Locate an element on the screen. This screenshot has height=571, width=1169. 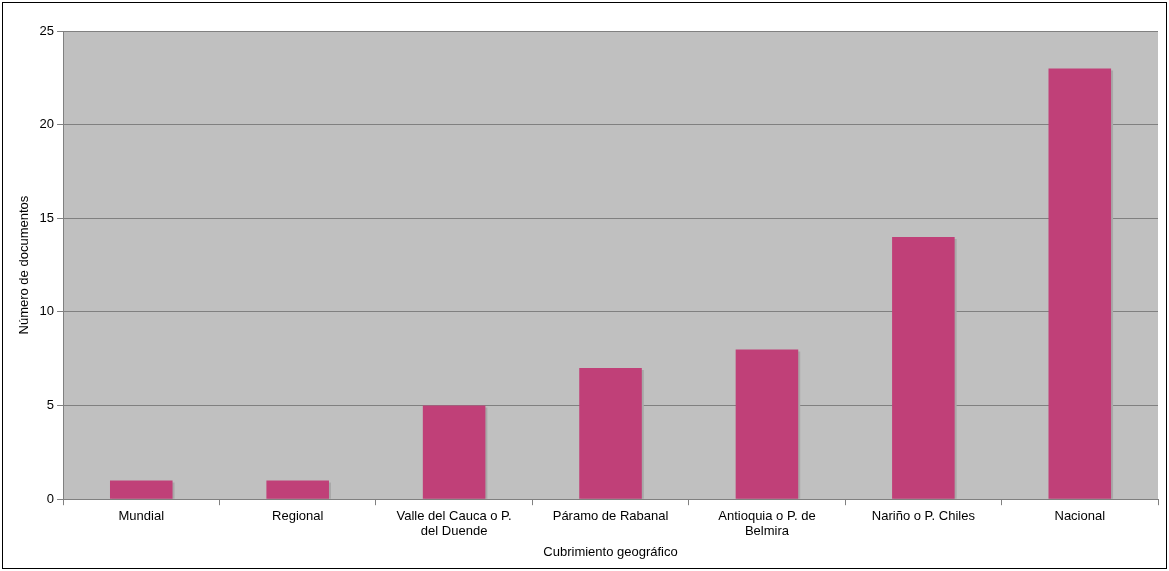
x-tick-label: Nariño o P. Chiles is located at coordinates (923, 515).